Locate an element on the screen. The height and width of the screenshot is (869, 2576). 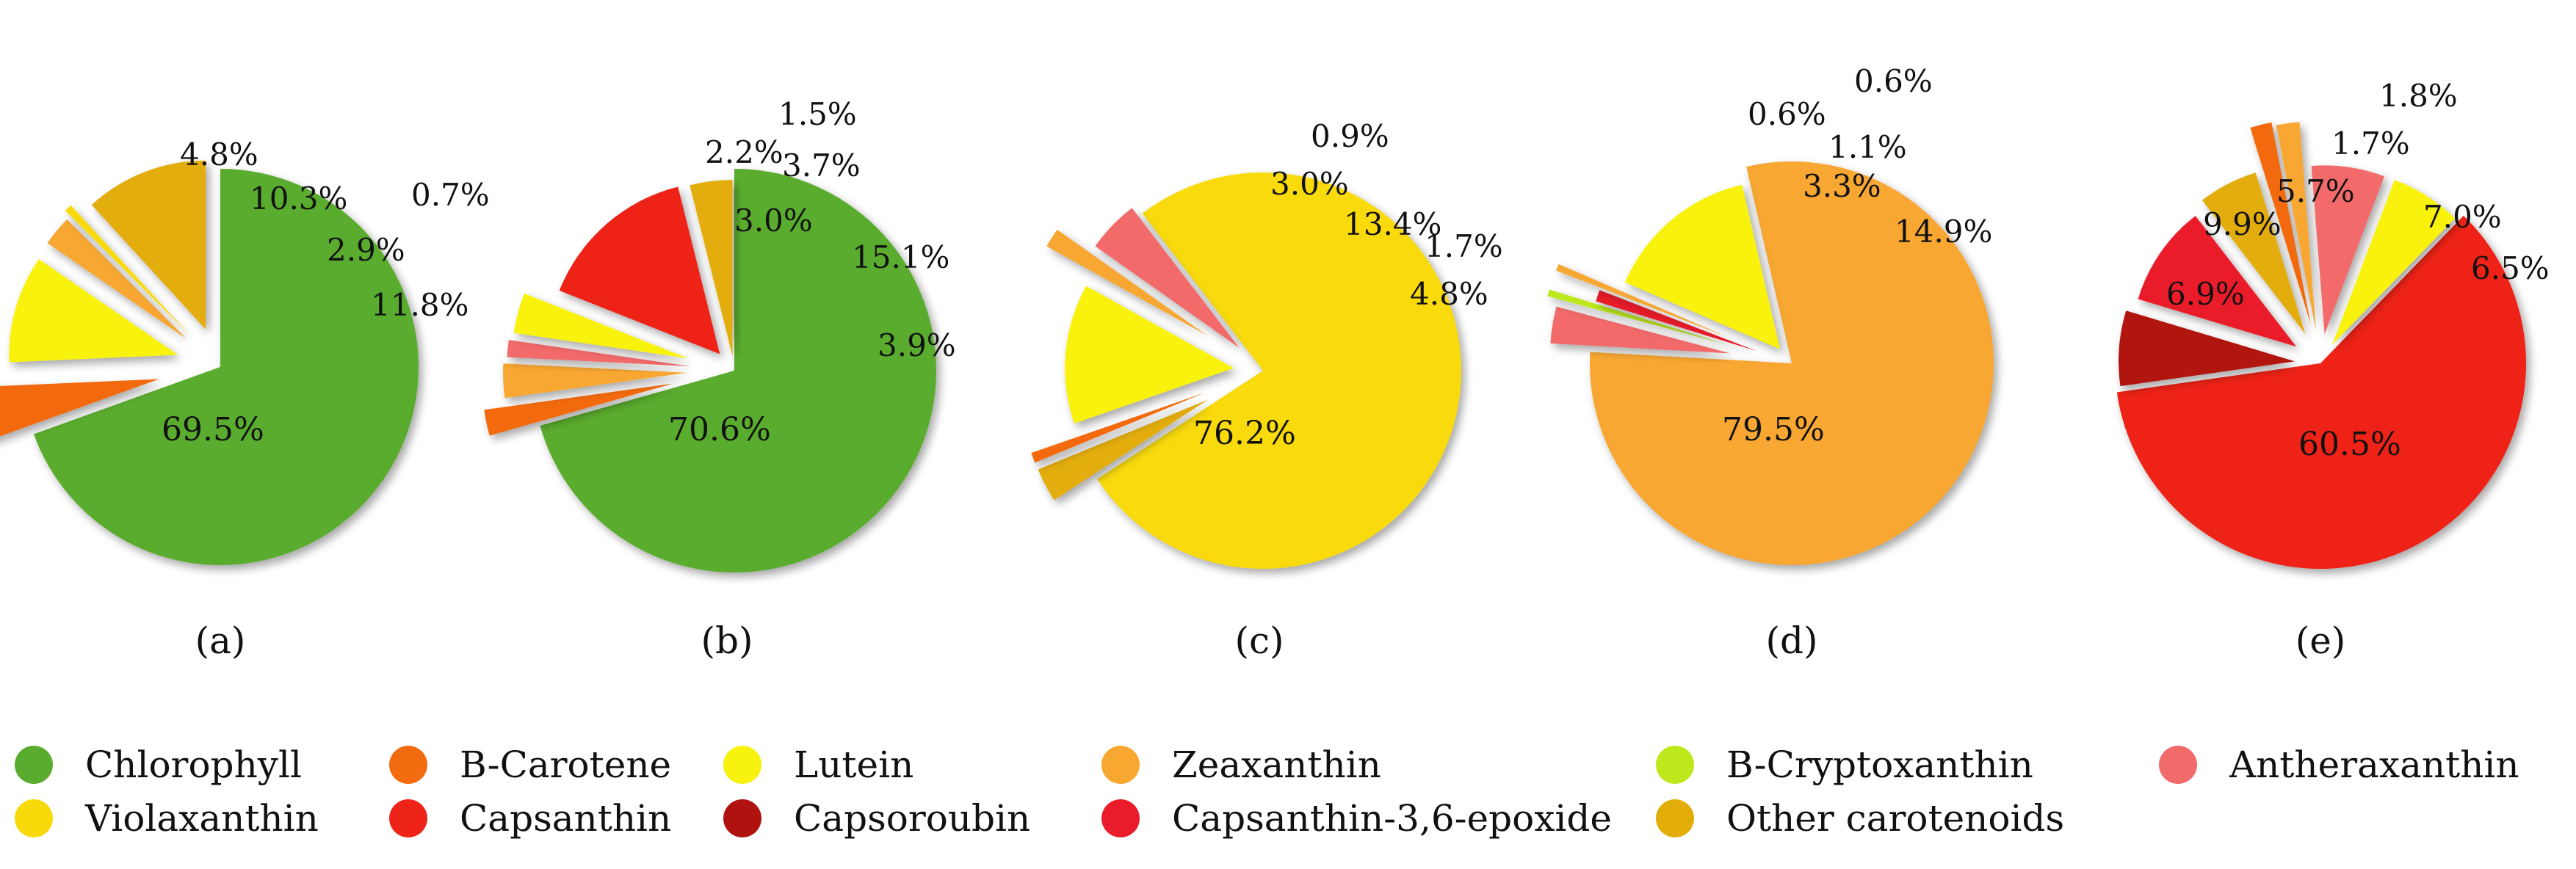
pie-5-slice-b-carotene is located at coordinates (2280, 223).